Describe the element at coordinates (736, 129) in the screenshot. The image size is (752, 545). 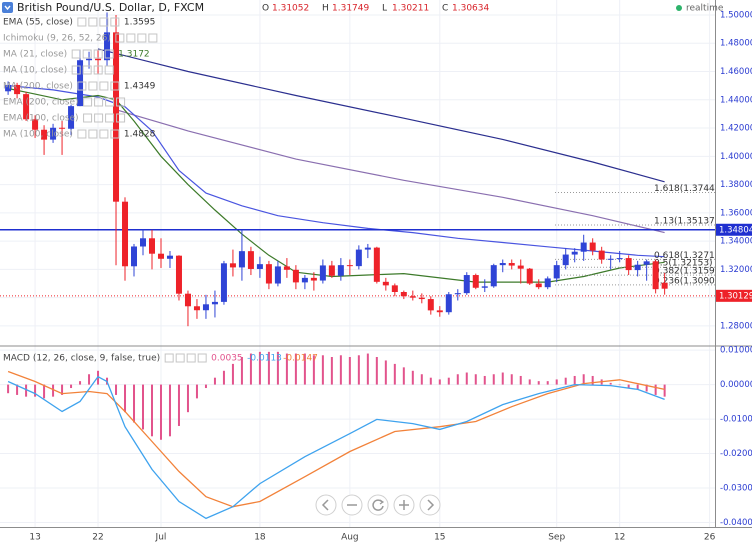
I see `y-tick-label: 1.42000` at that location.